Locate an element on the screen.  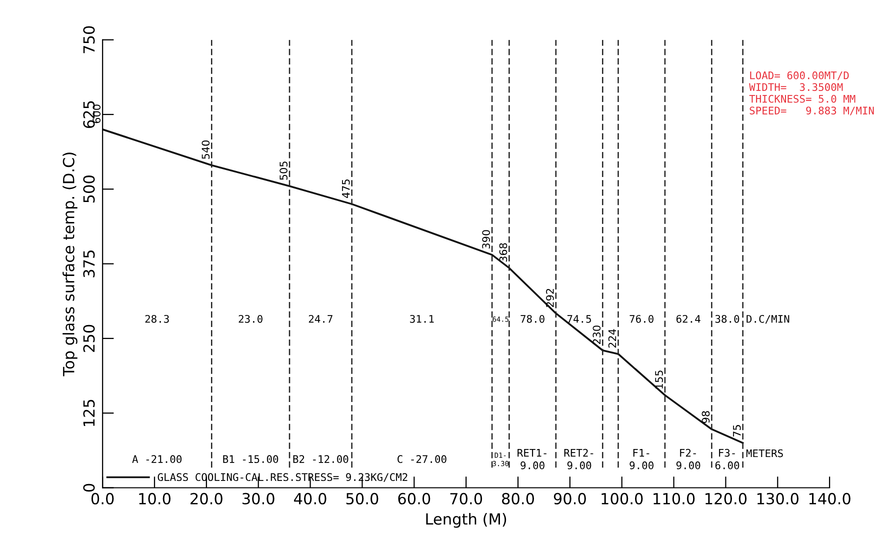
data-label: 390 is located at coordinates (486, 239).